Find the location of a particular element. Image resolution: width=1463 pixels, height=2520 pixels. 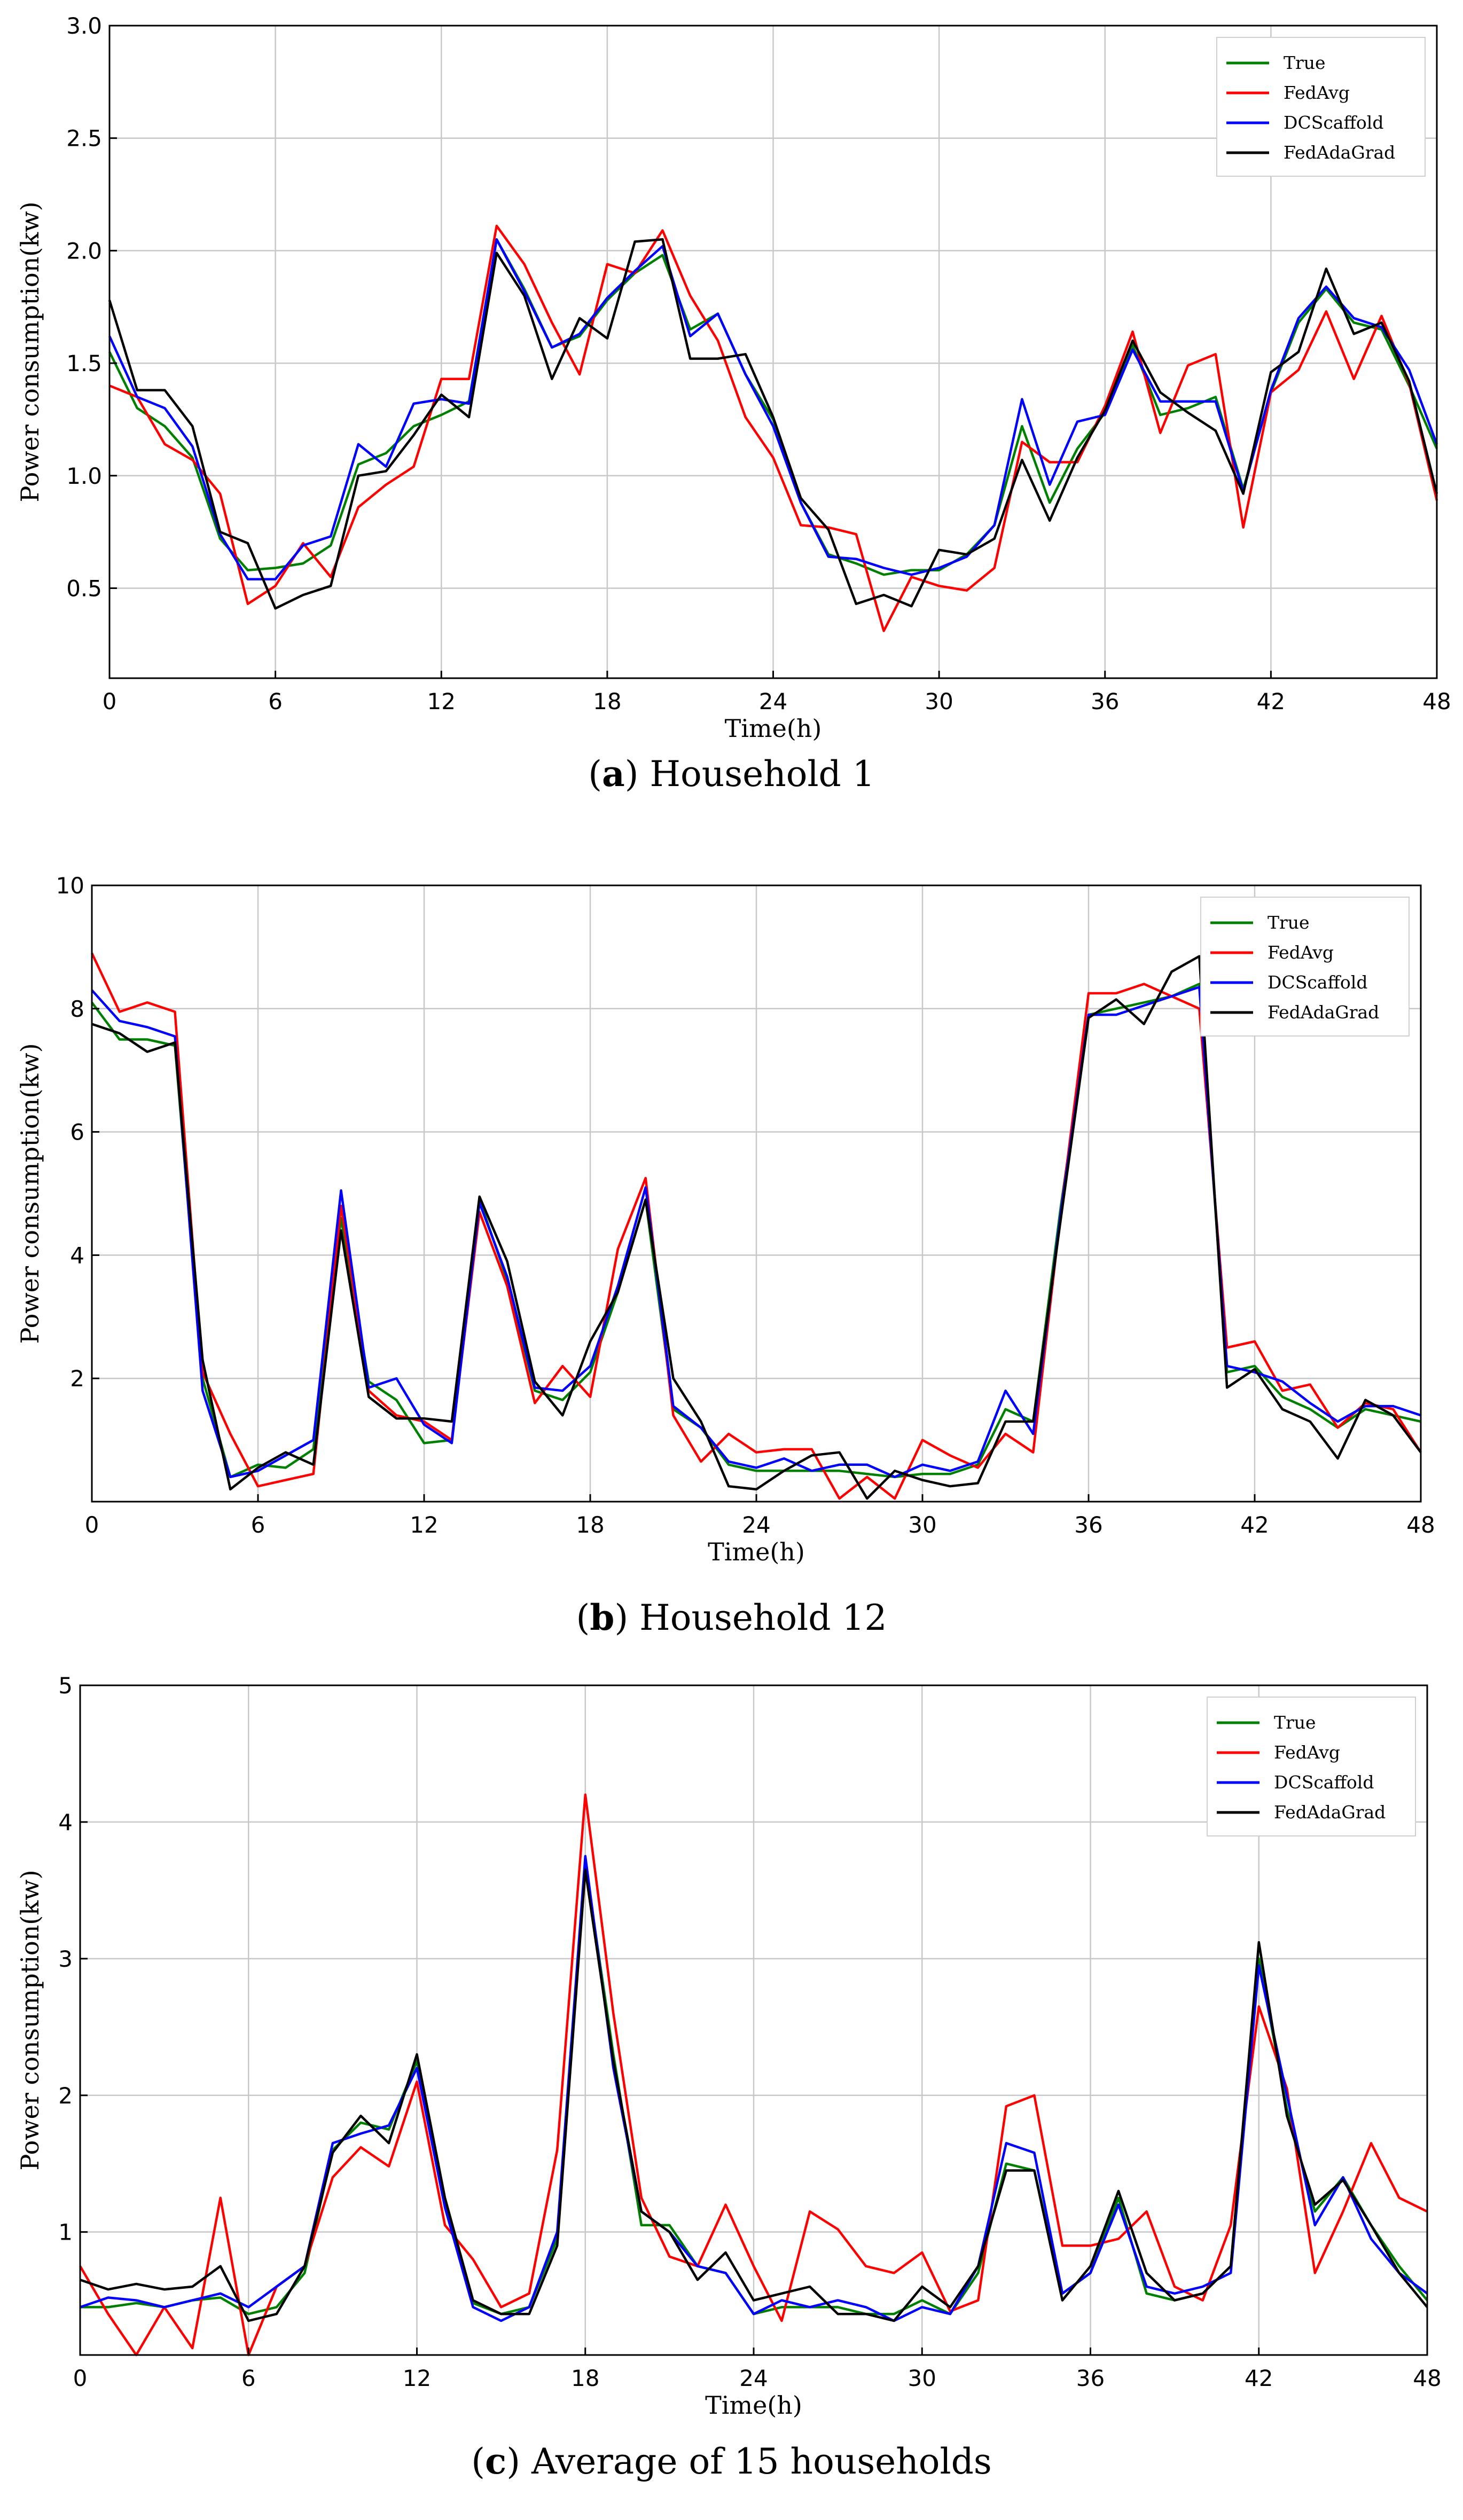

series-line-fedadagrad is located at coordinates (773, 424).